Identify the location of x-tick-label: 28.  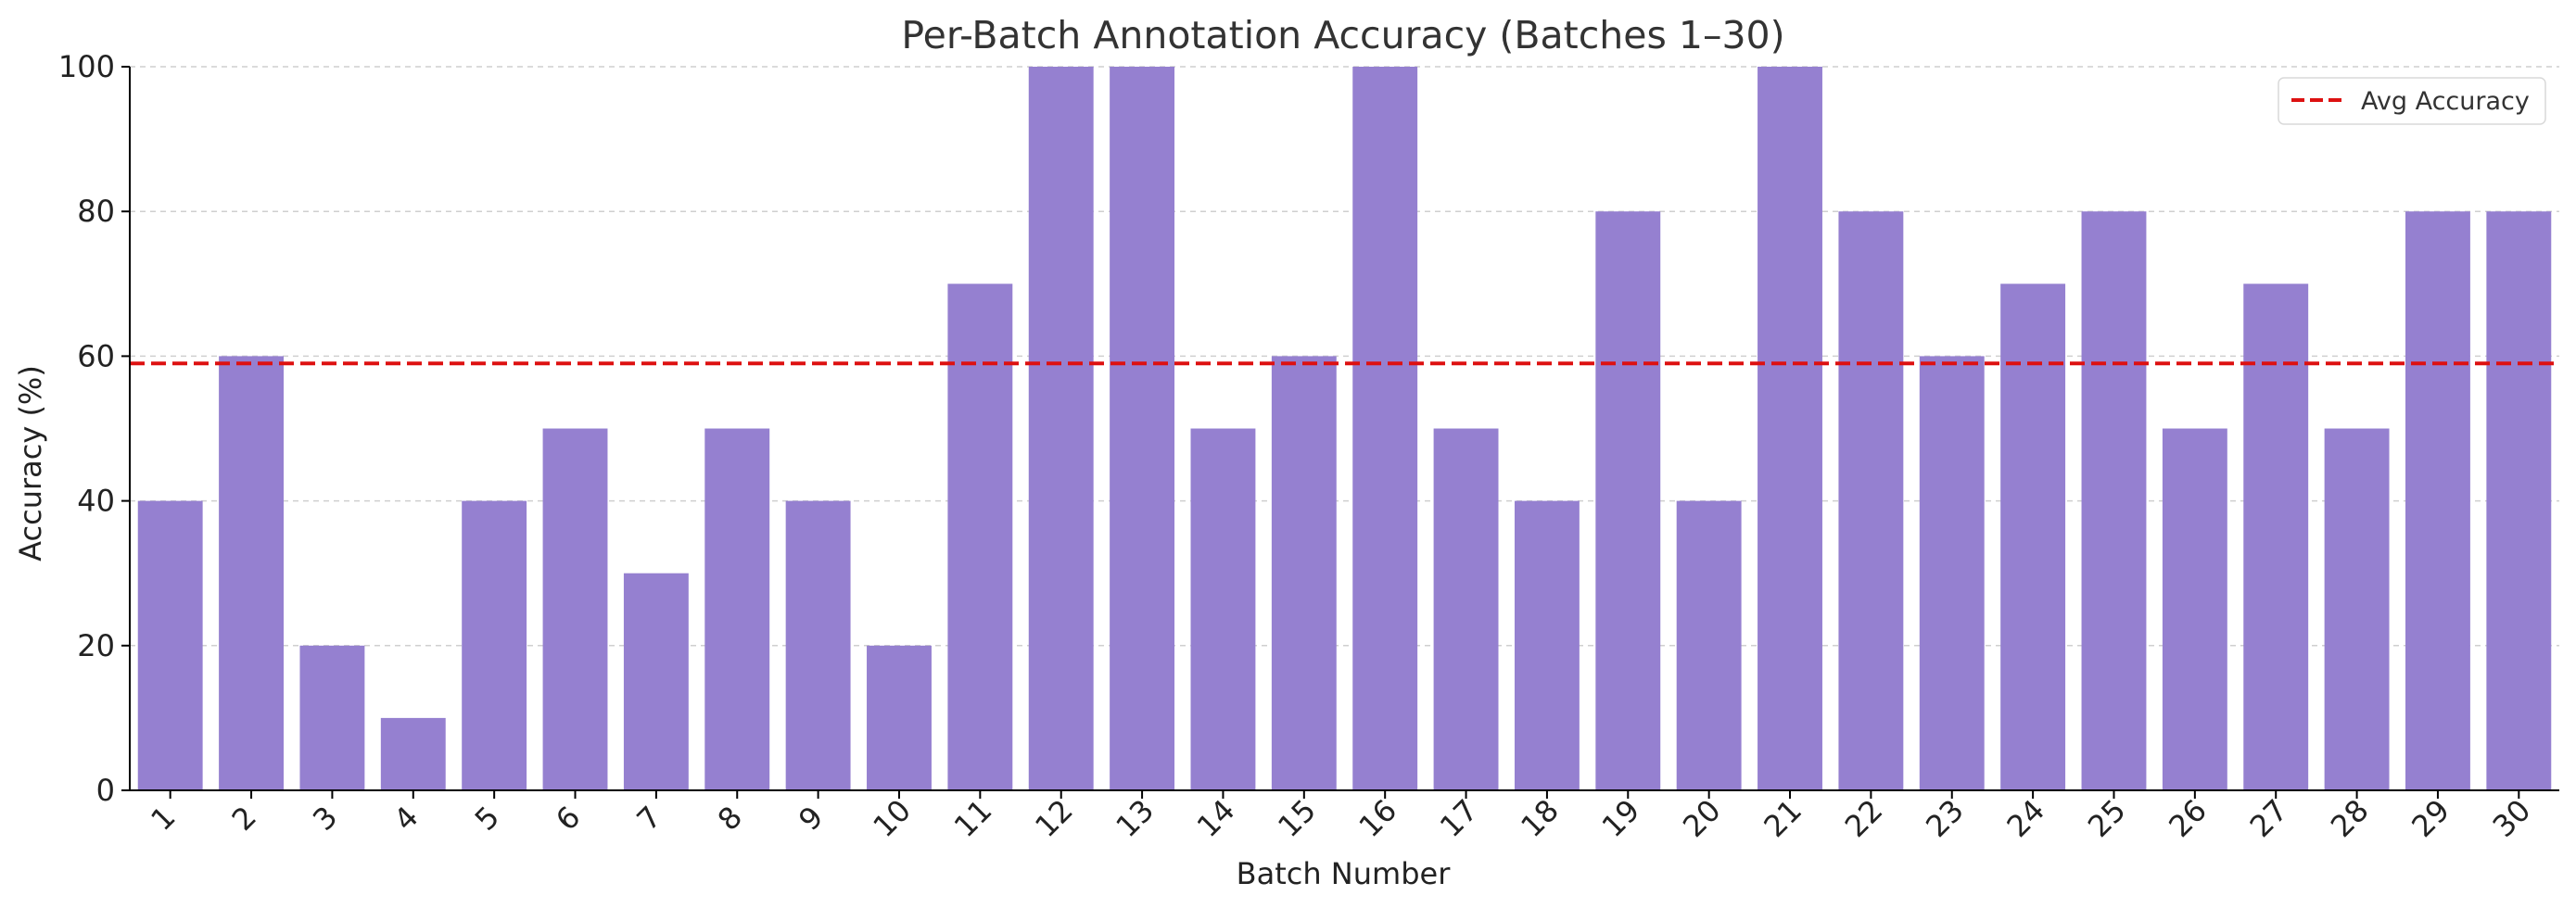
(2350, 818).